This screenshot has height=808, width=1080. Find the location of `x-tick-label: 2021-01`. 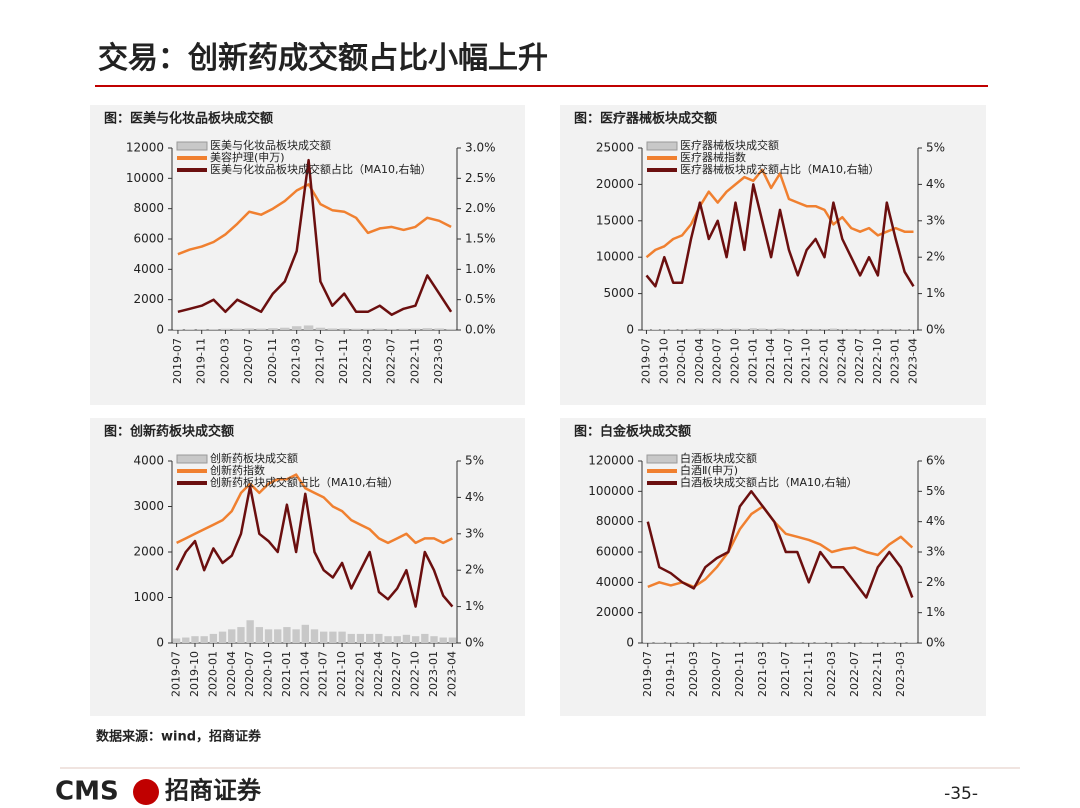

x-tick-label: 2021-01 is located at coordinates (752, 361).